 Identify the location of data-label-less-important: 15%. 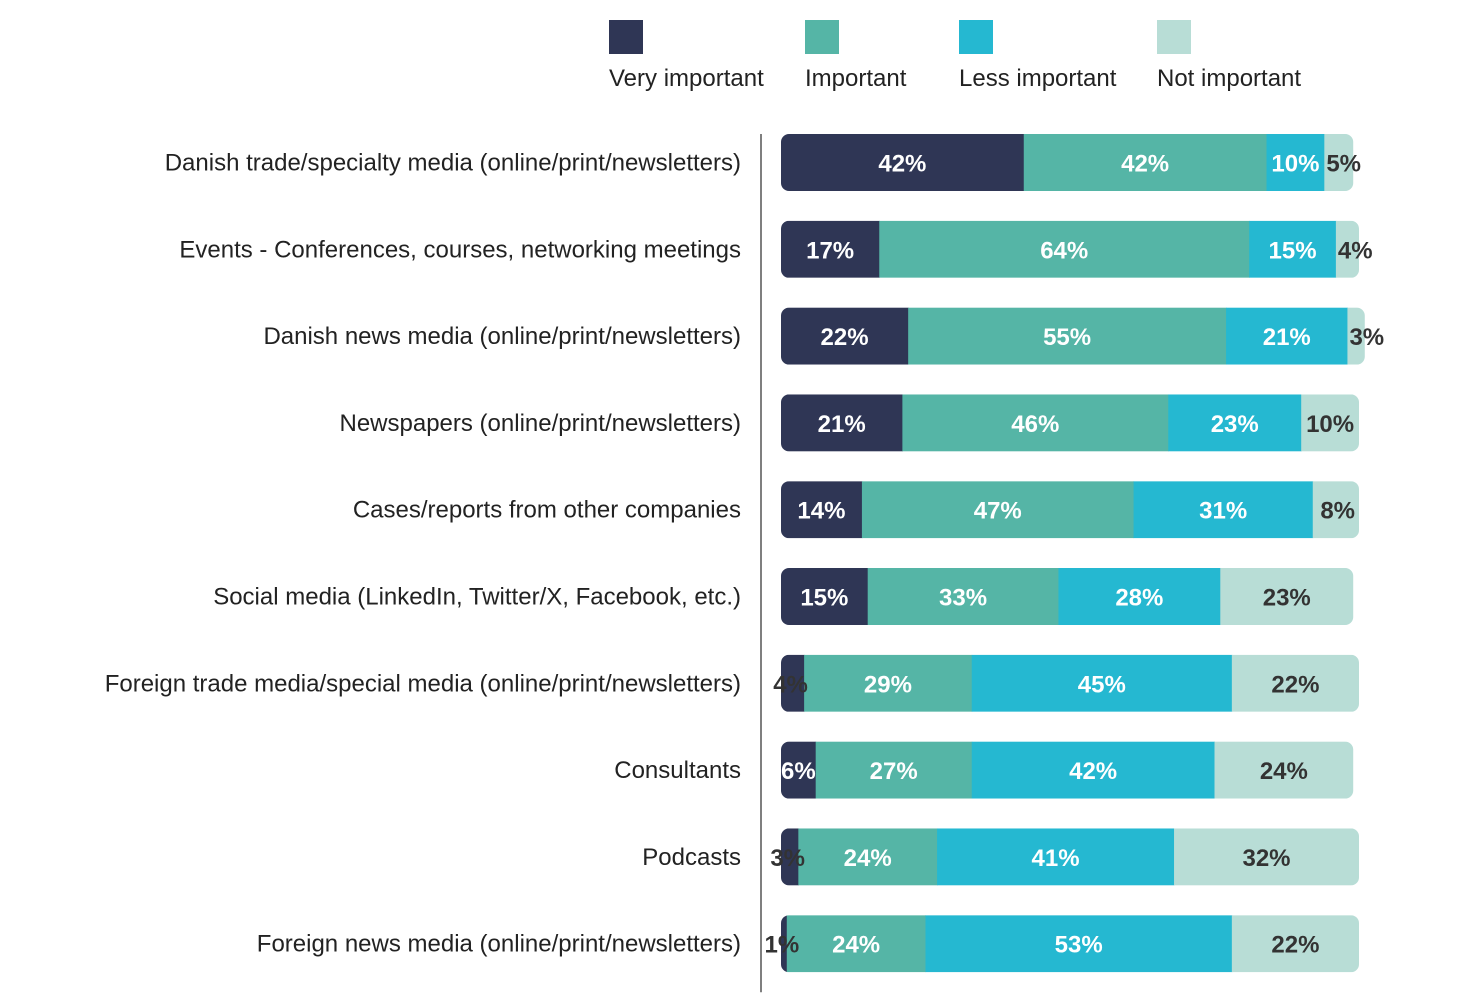
(1293, 250).